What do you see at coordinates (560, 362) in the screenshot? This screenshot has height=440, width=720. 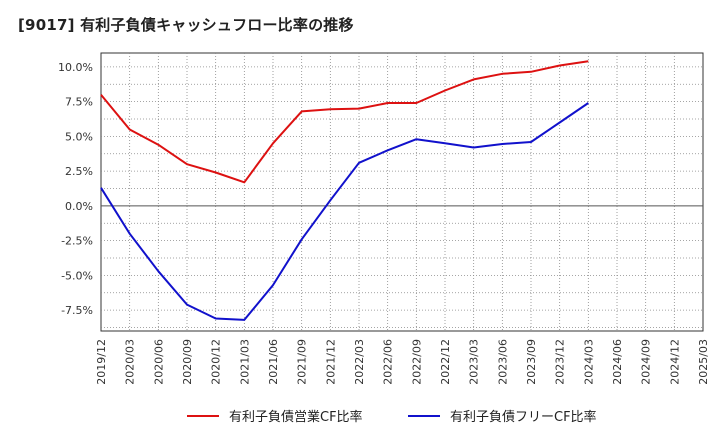 I see `x-tick-label: 2023/12` at bounding box center [560, 362].